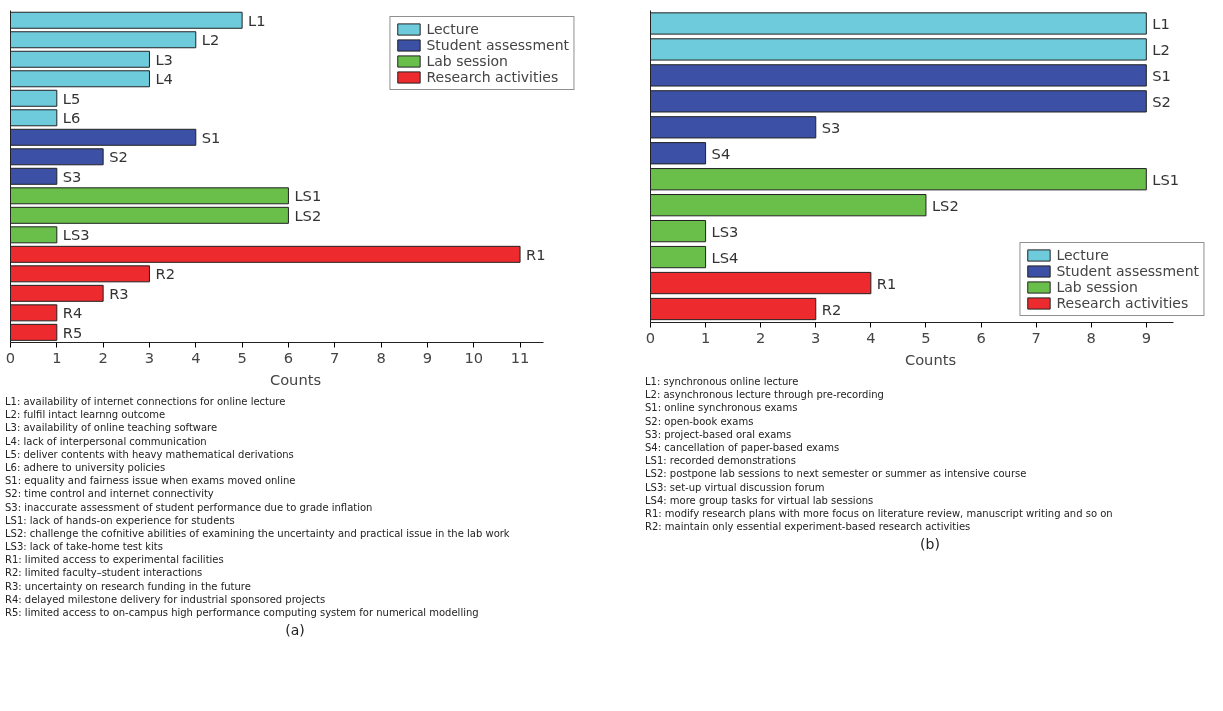 The width and height of the screenshot is (1223, 711). What do you see at coordinates (765, 395) in the screenshot?
I see `text: L2: asynchronous lecture through pre-recording` at bounding box center [765, 395].